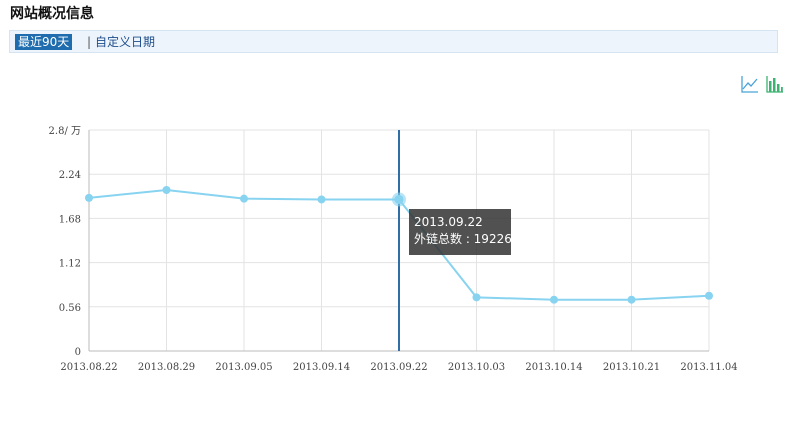 This screenshot has height=423, width=786. Describe the element at coordinates (476, 367) in the screenshot. I see `x-tick-label: 2013.10.03` at that location.